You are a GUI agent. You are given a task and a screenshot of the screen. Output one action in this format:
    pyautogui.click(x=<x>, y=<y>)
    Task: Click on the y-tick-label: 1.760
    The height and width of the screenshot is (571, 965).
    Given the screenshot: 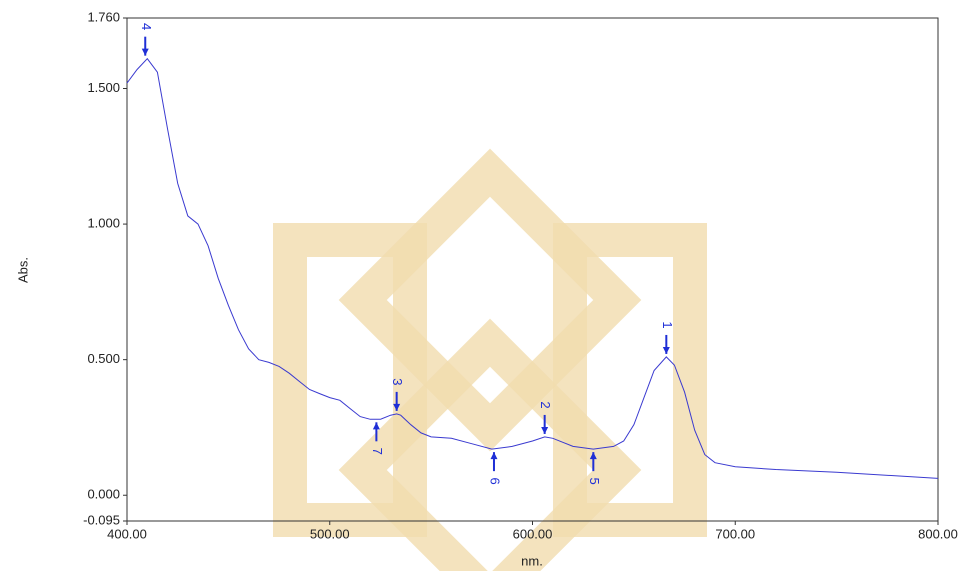 What is the action you would take?
    pyautogui.click(x=103, y=16)
    